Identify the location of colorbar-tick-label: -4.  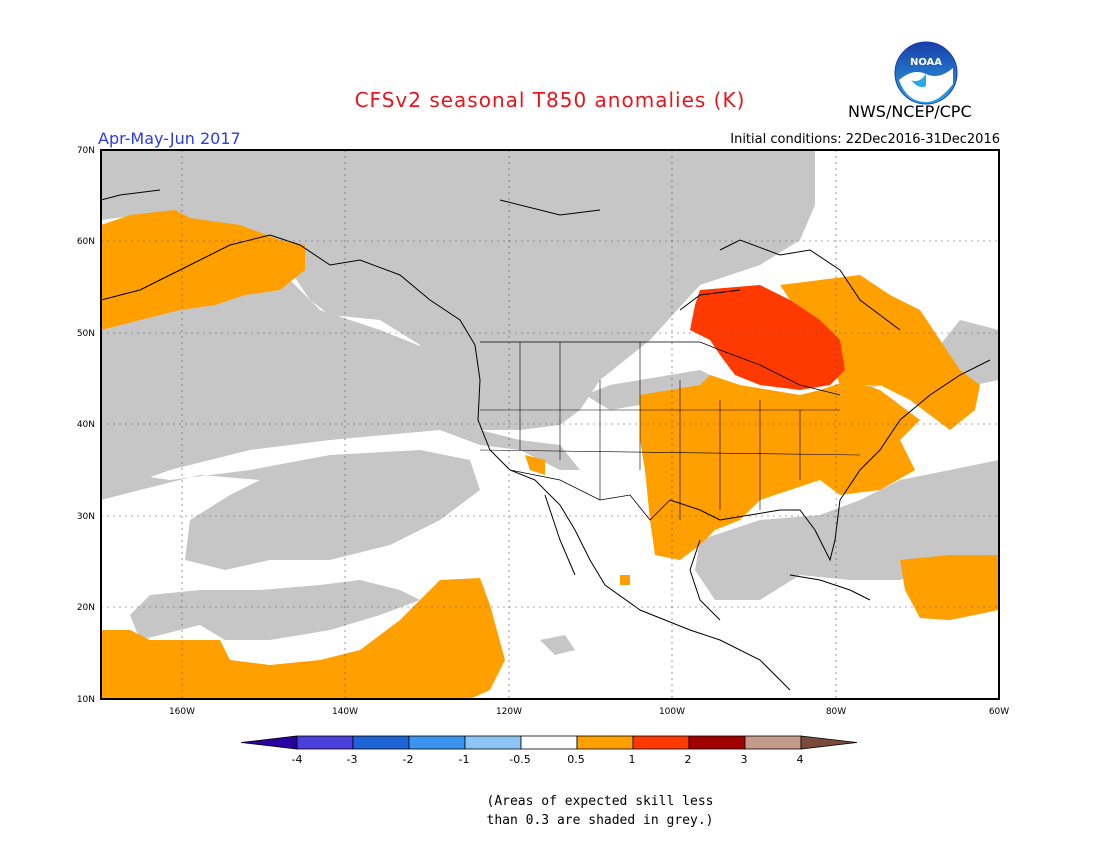
(297, 759).